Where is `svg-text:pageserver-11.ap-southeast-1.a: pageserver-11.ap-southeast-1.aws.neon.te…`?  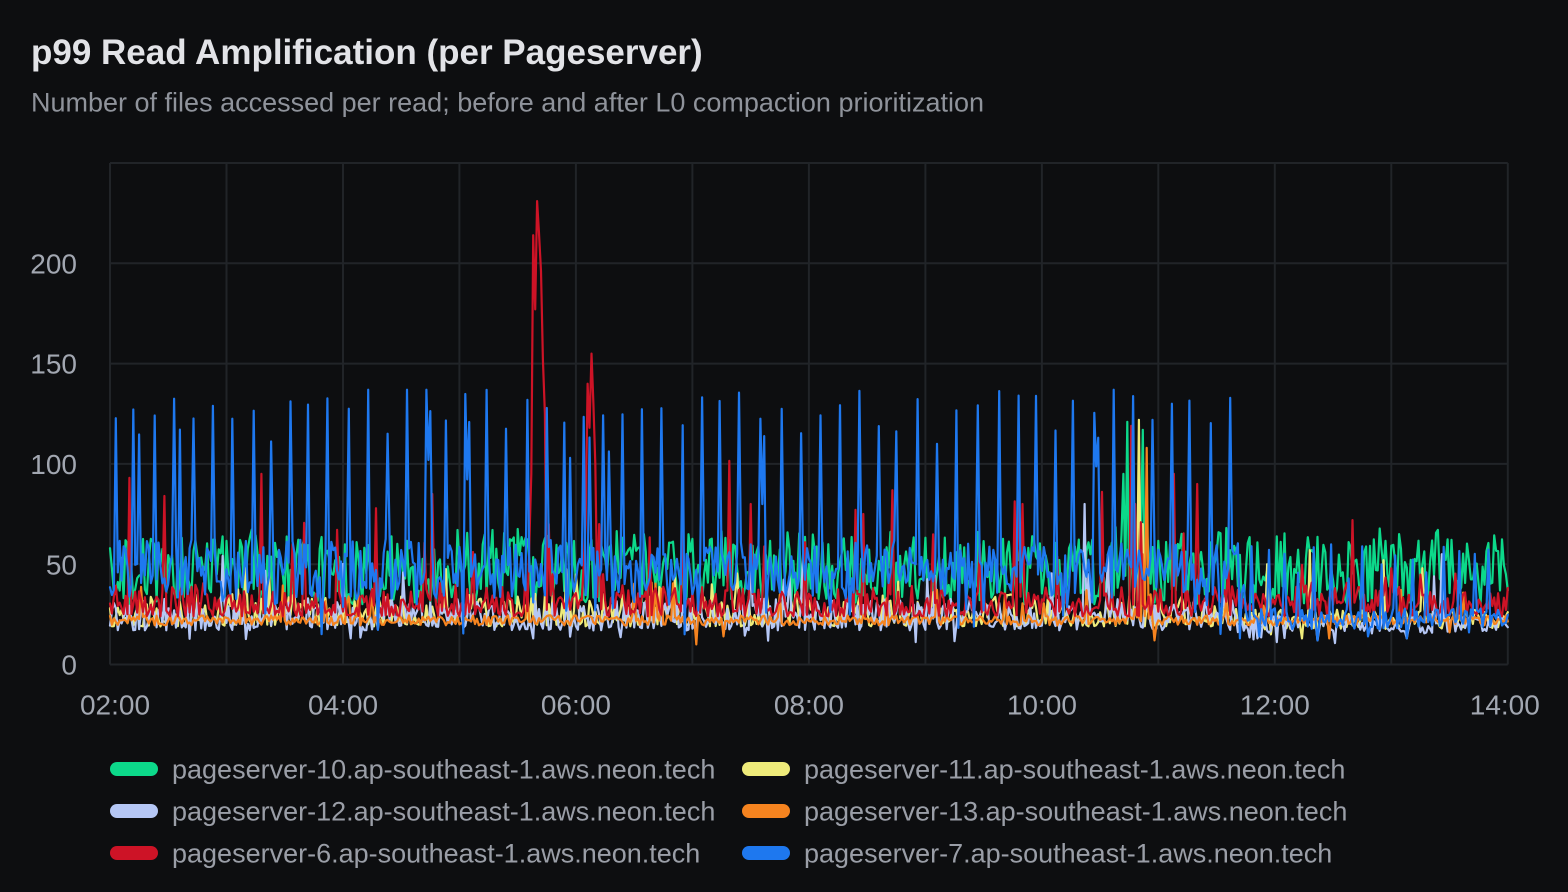 svg-text:pageserver-11.ap-southeast-1.a: pageserver-11.ap-southeast-1.aws.neon.te… is located at coordinates (1074, 770).